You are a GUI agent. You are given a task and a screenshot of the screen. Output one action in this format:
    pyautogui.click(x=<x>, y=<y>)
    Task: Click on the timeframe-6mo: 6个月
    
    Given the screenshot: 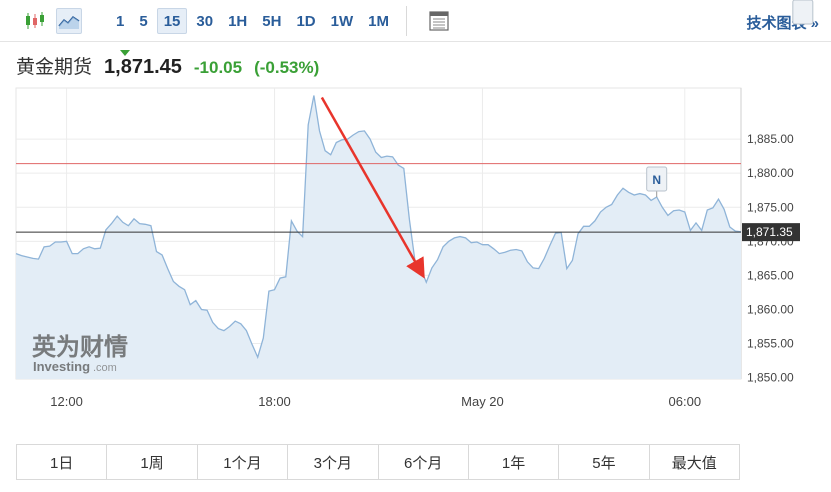 What is the action you would take?
    pyautogui.click(x=424, y=462)
    